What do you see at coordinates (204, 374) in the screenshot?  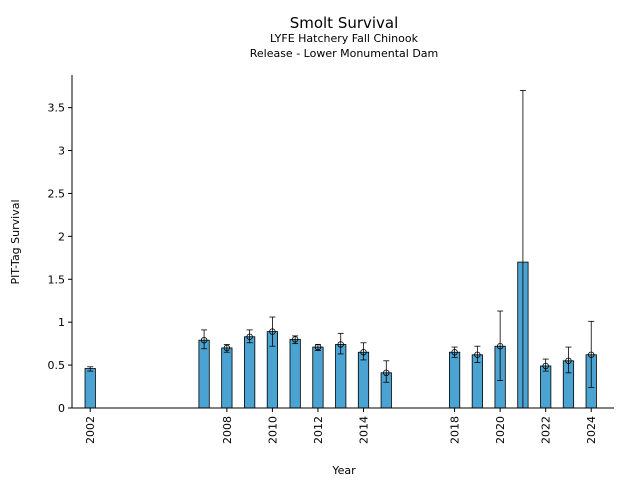 I see `bar-2007` at bounding box center [204, 374].